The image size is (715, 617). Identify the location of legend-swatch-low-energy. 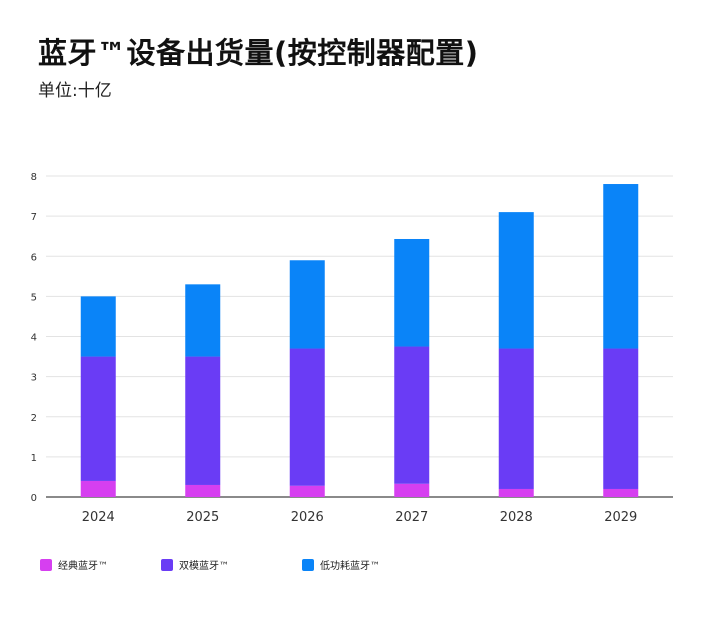
(308, 564).